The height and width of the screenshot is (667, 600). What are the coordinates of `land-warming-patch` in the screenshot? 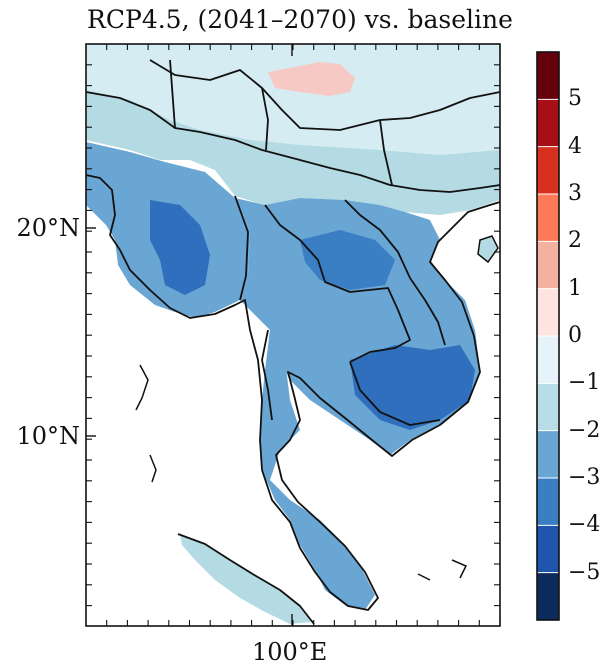 It's located at (311, 79).